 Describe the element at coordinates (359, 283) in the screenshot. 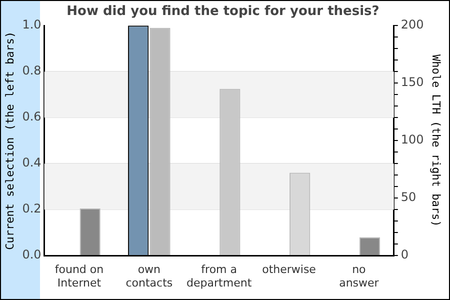

I see `category-label: answer` at that location.